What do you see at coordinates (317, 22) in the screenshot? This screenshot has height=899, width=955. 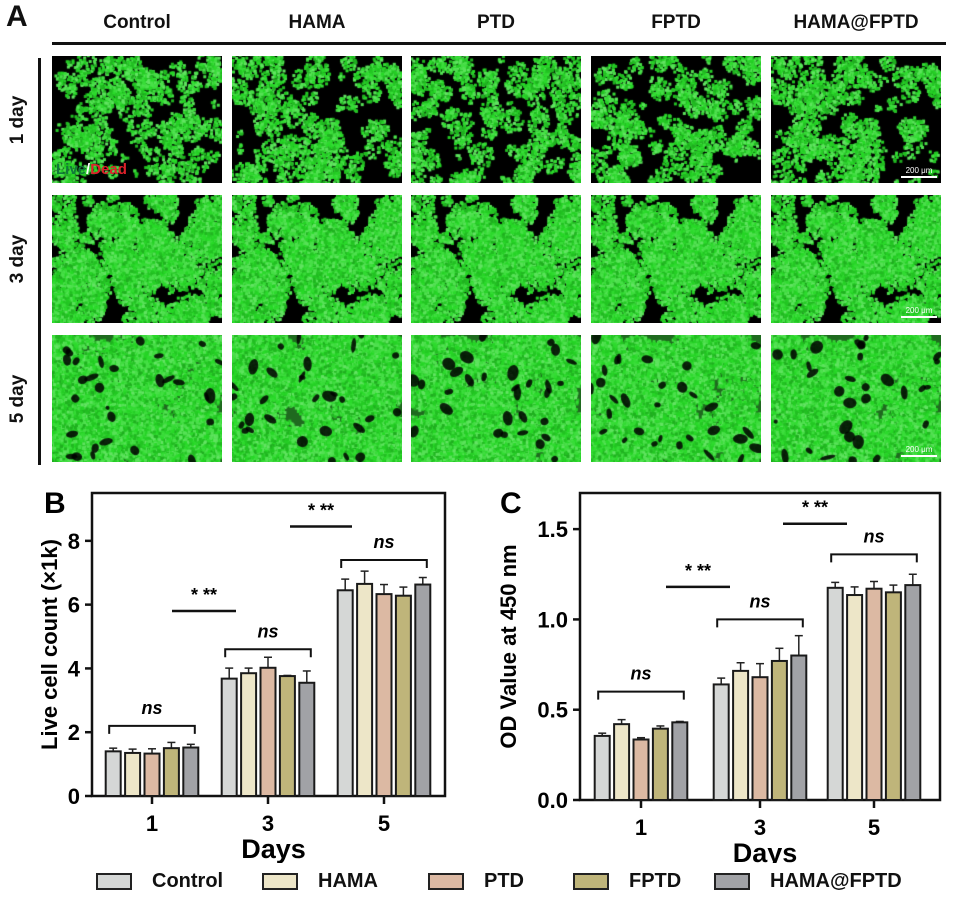 I see `column-header: HAMA` at bounding box center [317, 22].